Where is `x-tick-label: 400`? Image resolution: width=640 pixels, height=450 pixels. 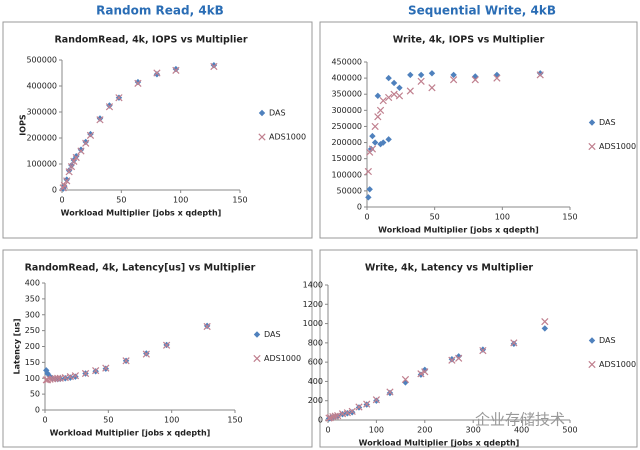 x-tick-label: 400 is located at coordinates (521, 430).